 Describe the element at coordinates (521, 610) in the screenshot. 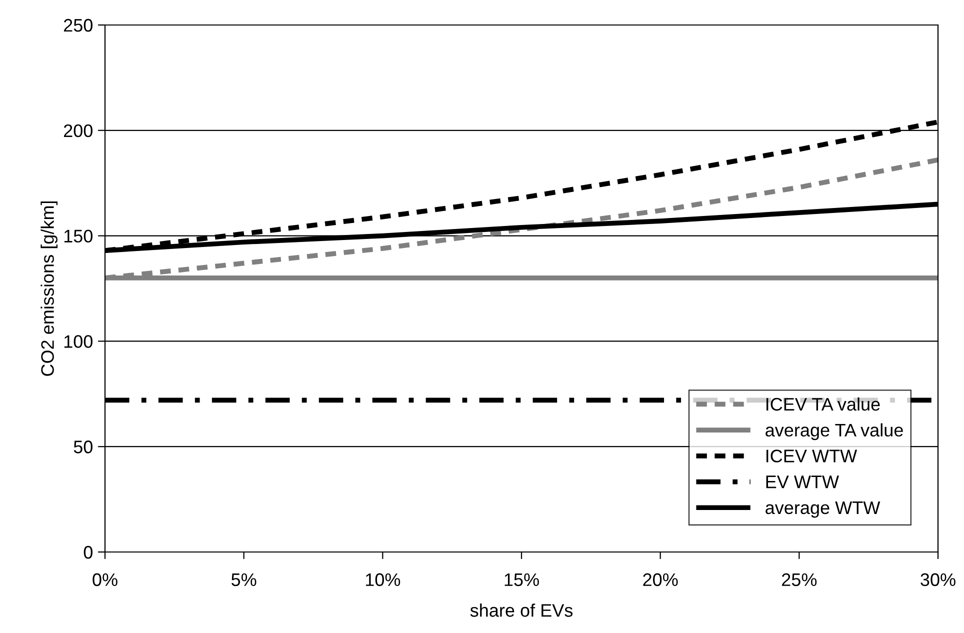

I see `x-axis-title: share of EVs` at that location.